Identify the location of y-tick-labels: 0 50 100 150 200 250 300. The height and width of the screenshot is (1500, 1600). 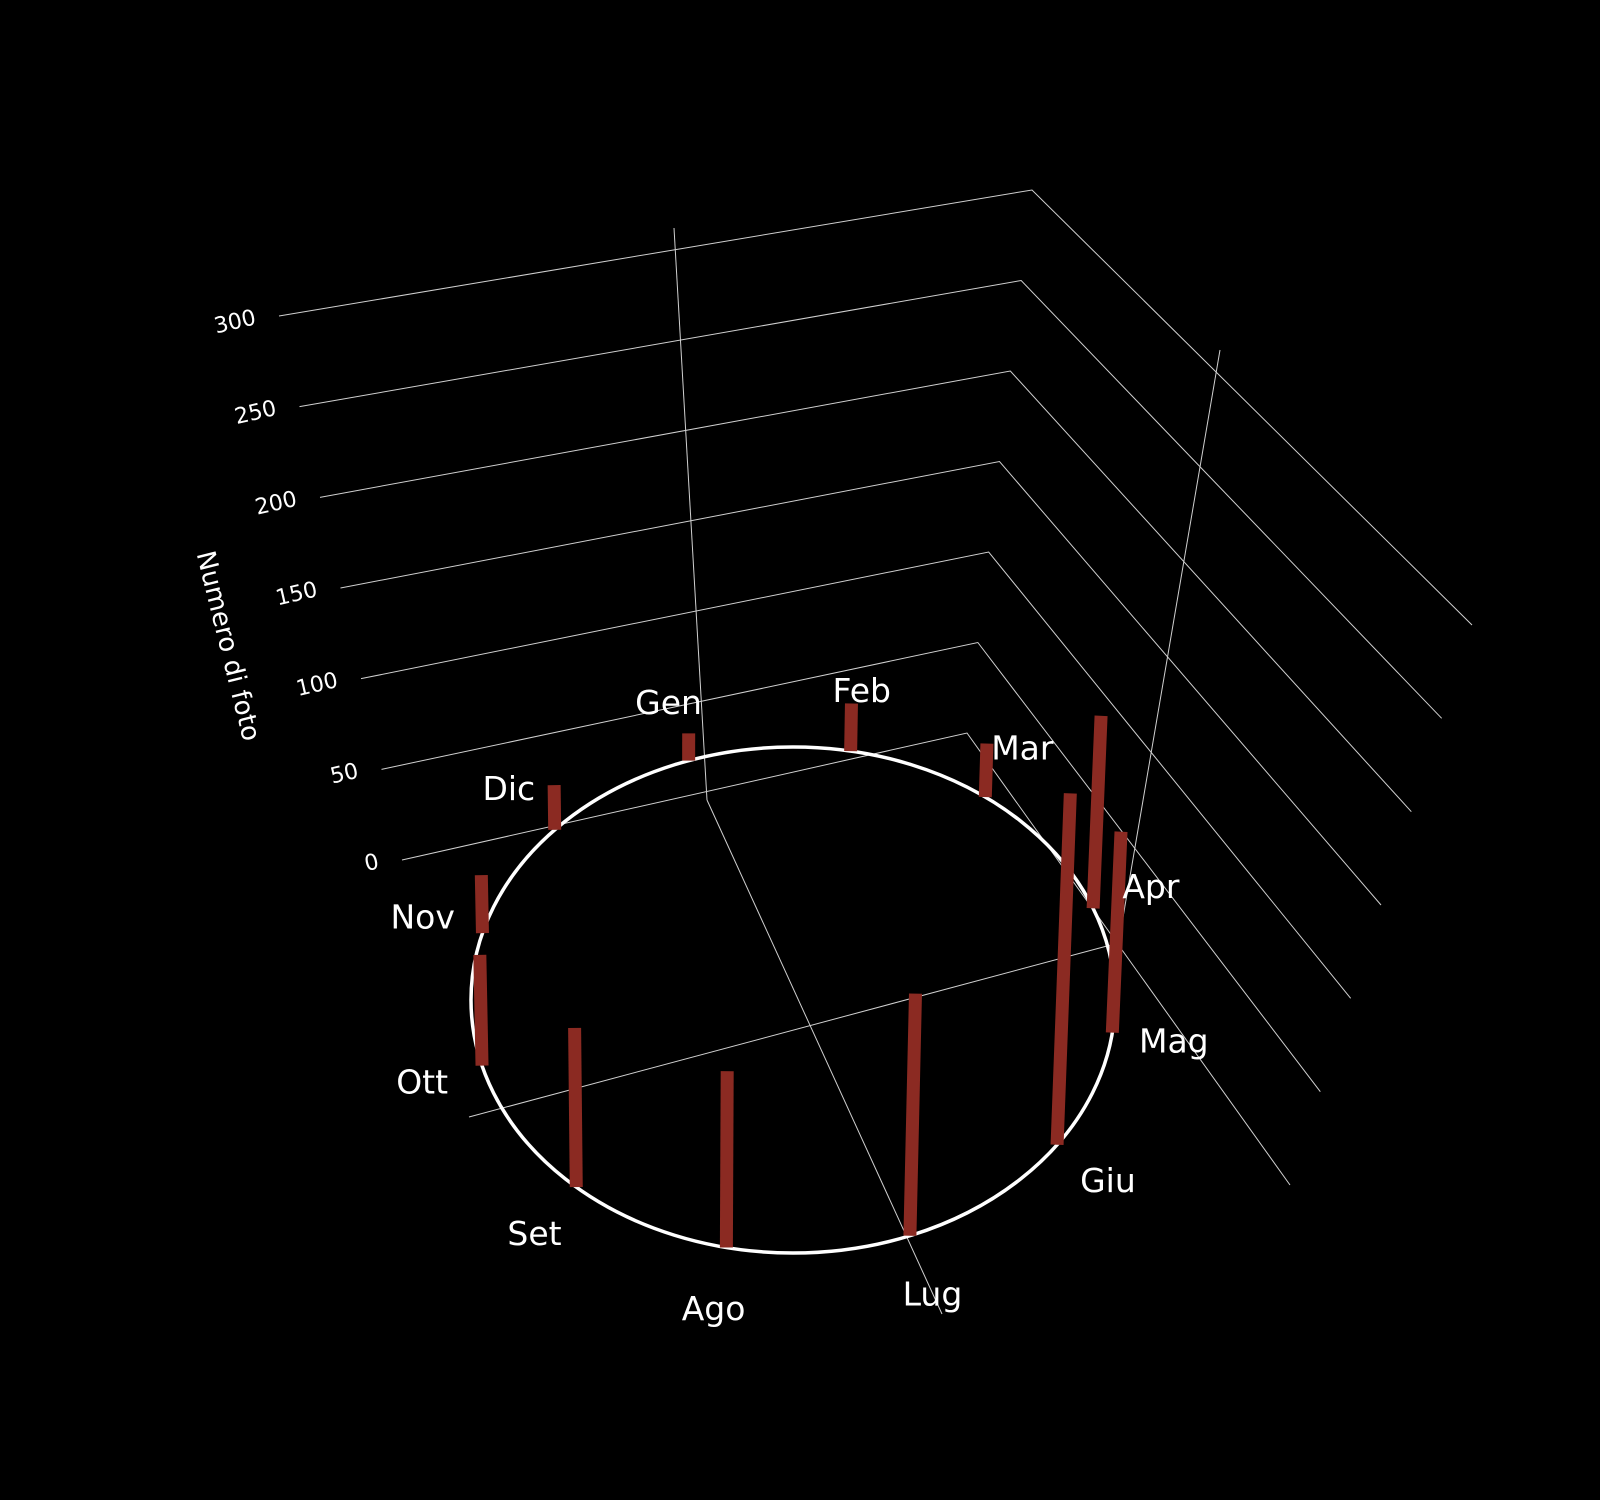
(297, 591).